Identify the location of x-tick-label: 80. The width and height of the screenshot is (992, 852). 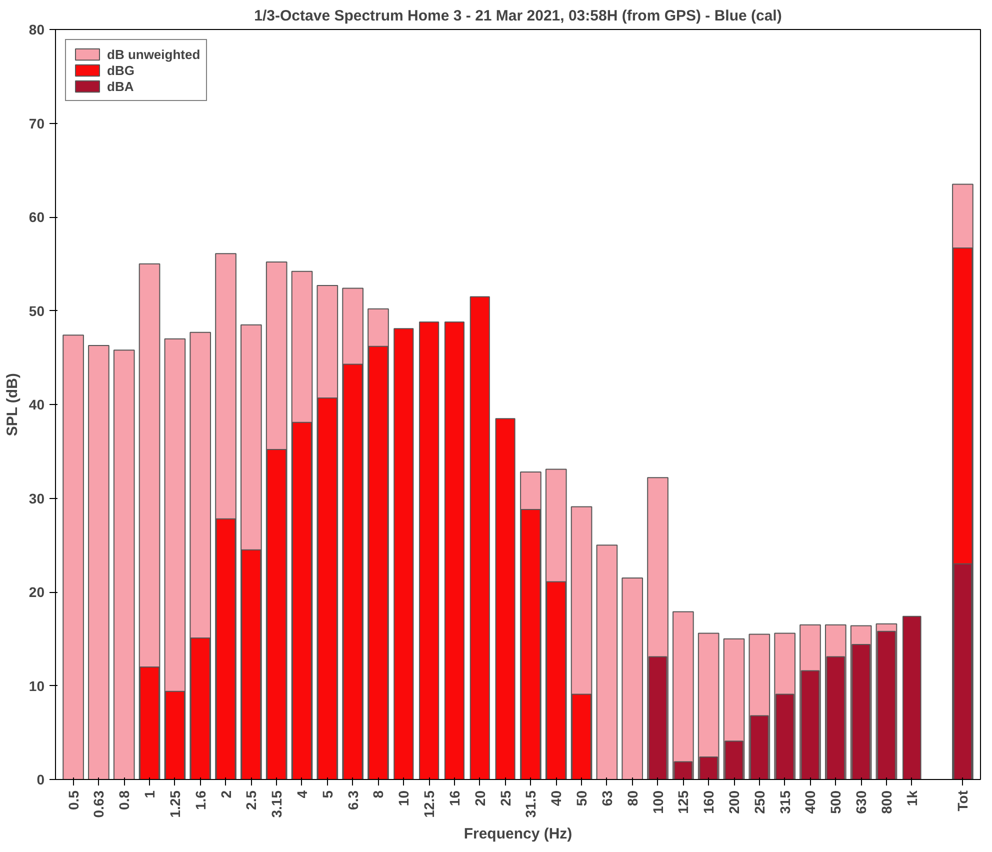
(632, 798).